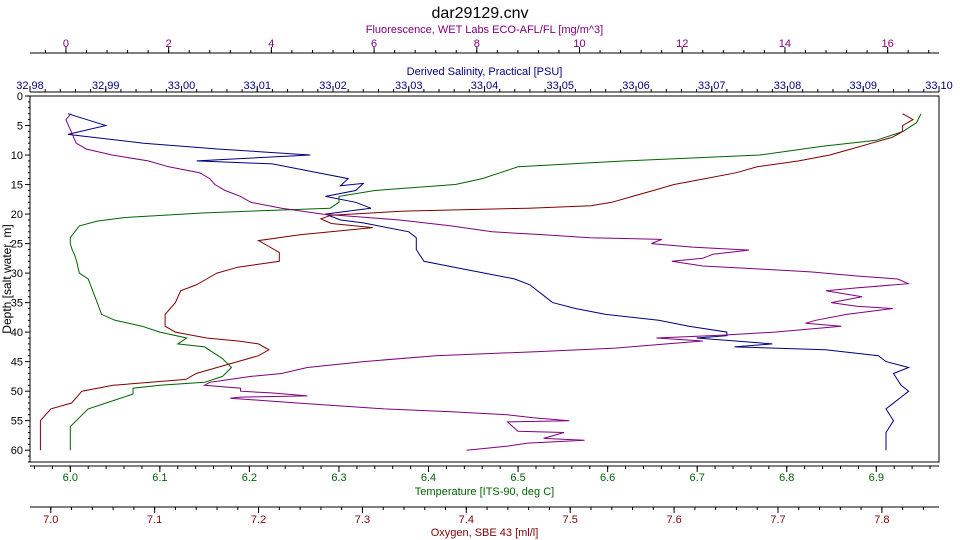  Describe the element at coordinates (271, 44) in the screenshot. I see `fluorescence-tick-label: 4` at that location.